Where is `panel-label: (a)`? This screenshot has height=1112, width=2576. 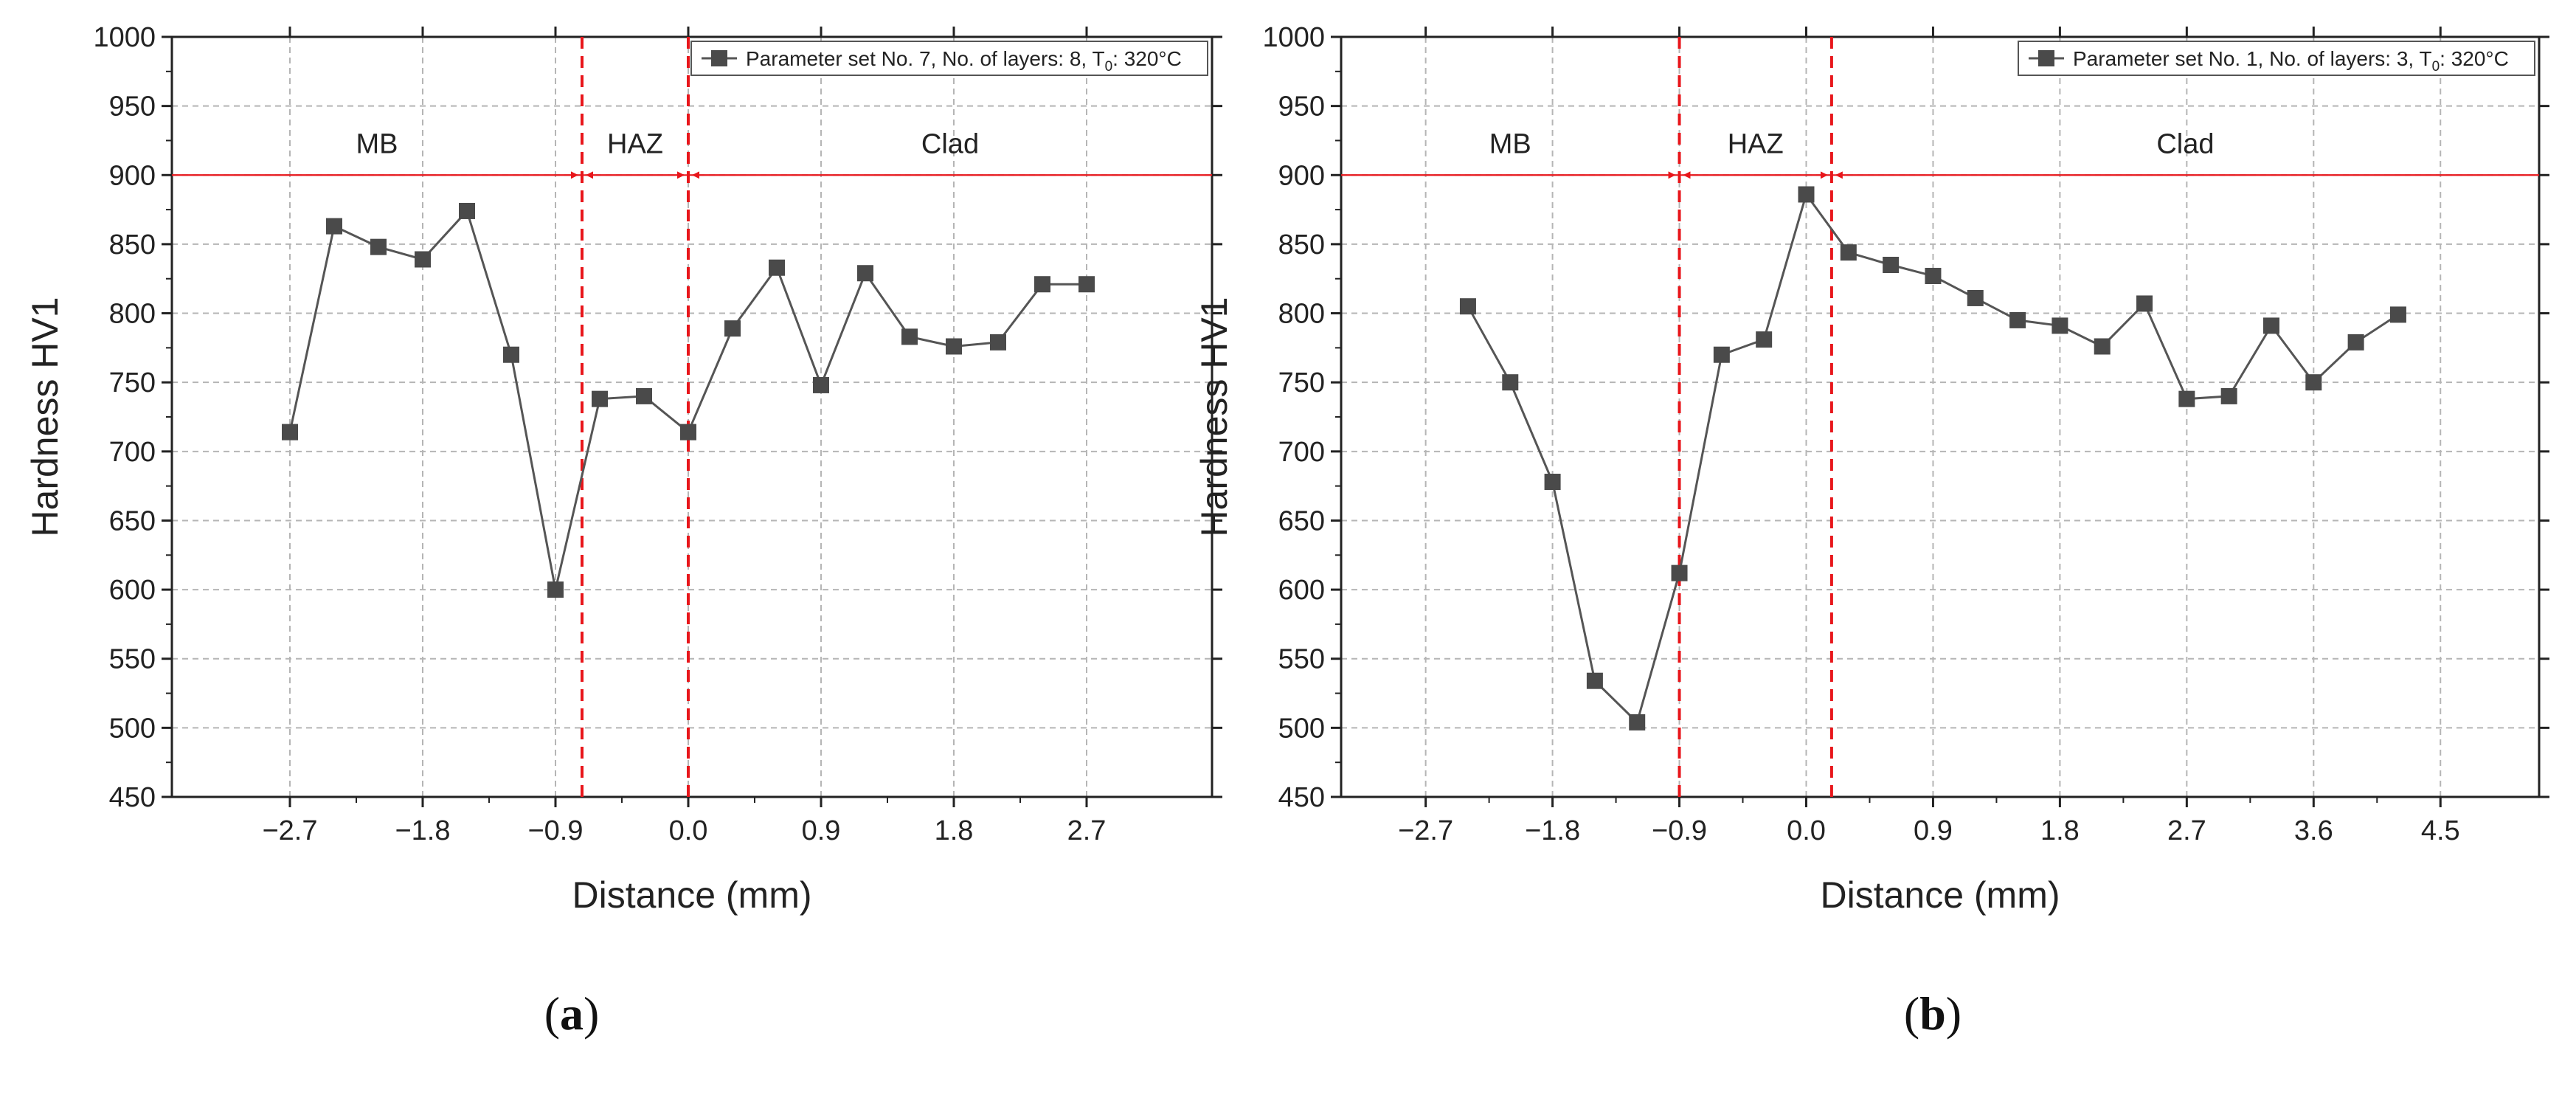
panel-label: (a) is located at coordinates (572, 1014).